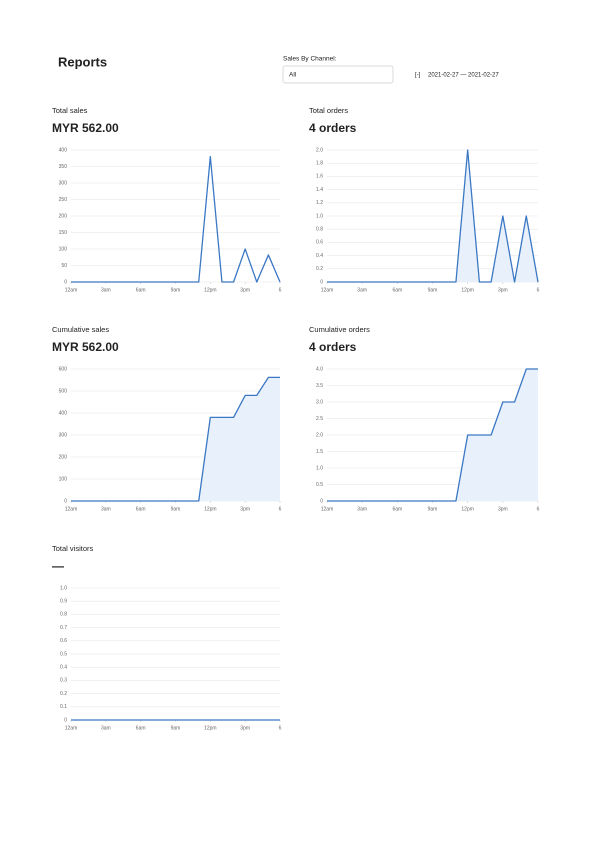 The width and height of the screenshot is (594, 847). Describe the element at coordinates (63, 391) in the screenshot. I see `y-tick-label: 500` at that location.